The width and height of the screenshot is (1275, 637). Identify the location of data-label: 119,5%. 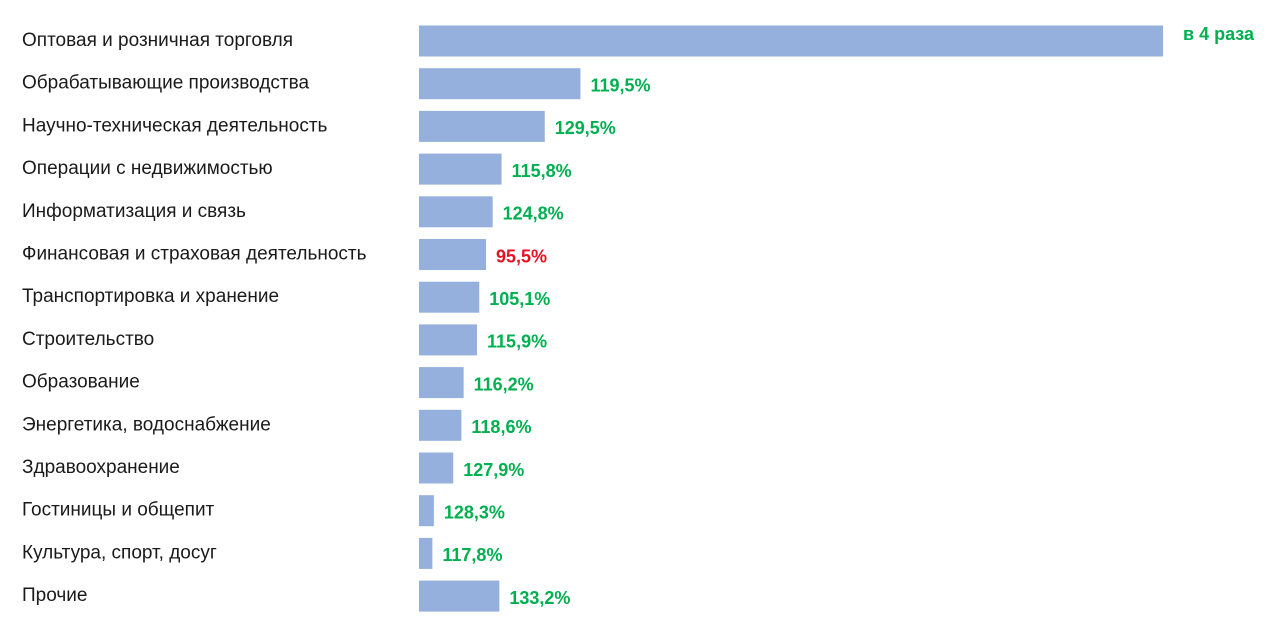
(620, 85).